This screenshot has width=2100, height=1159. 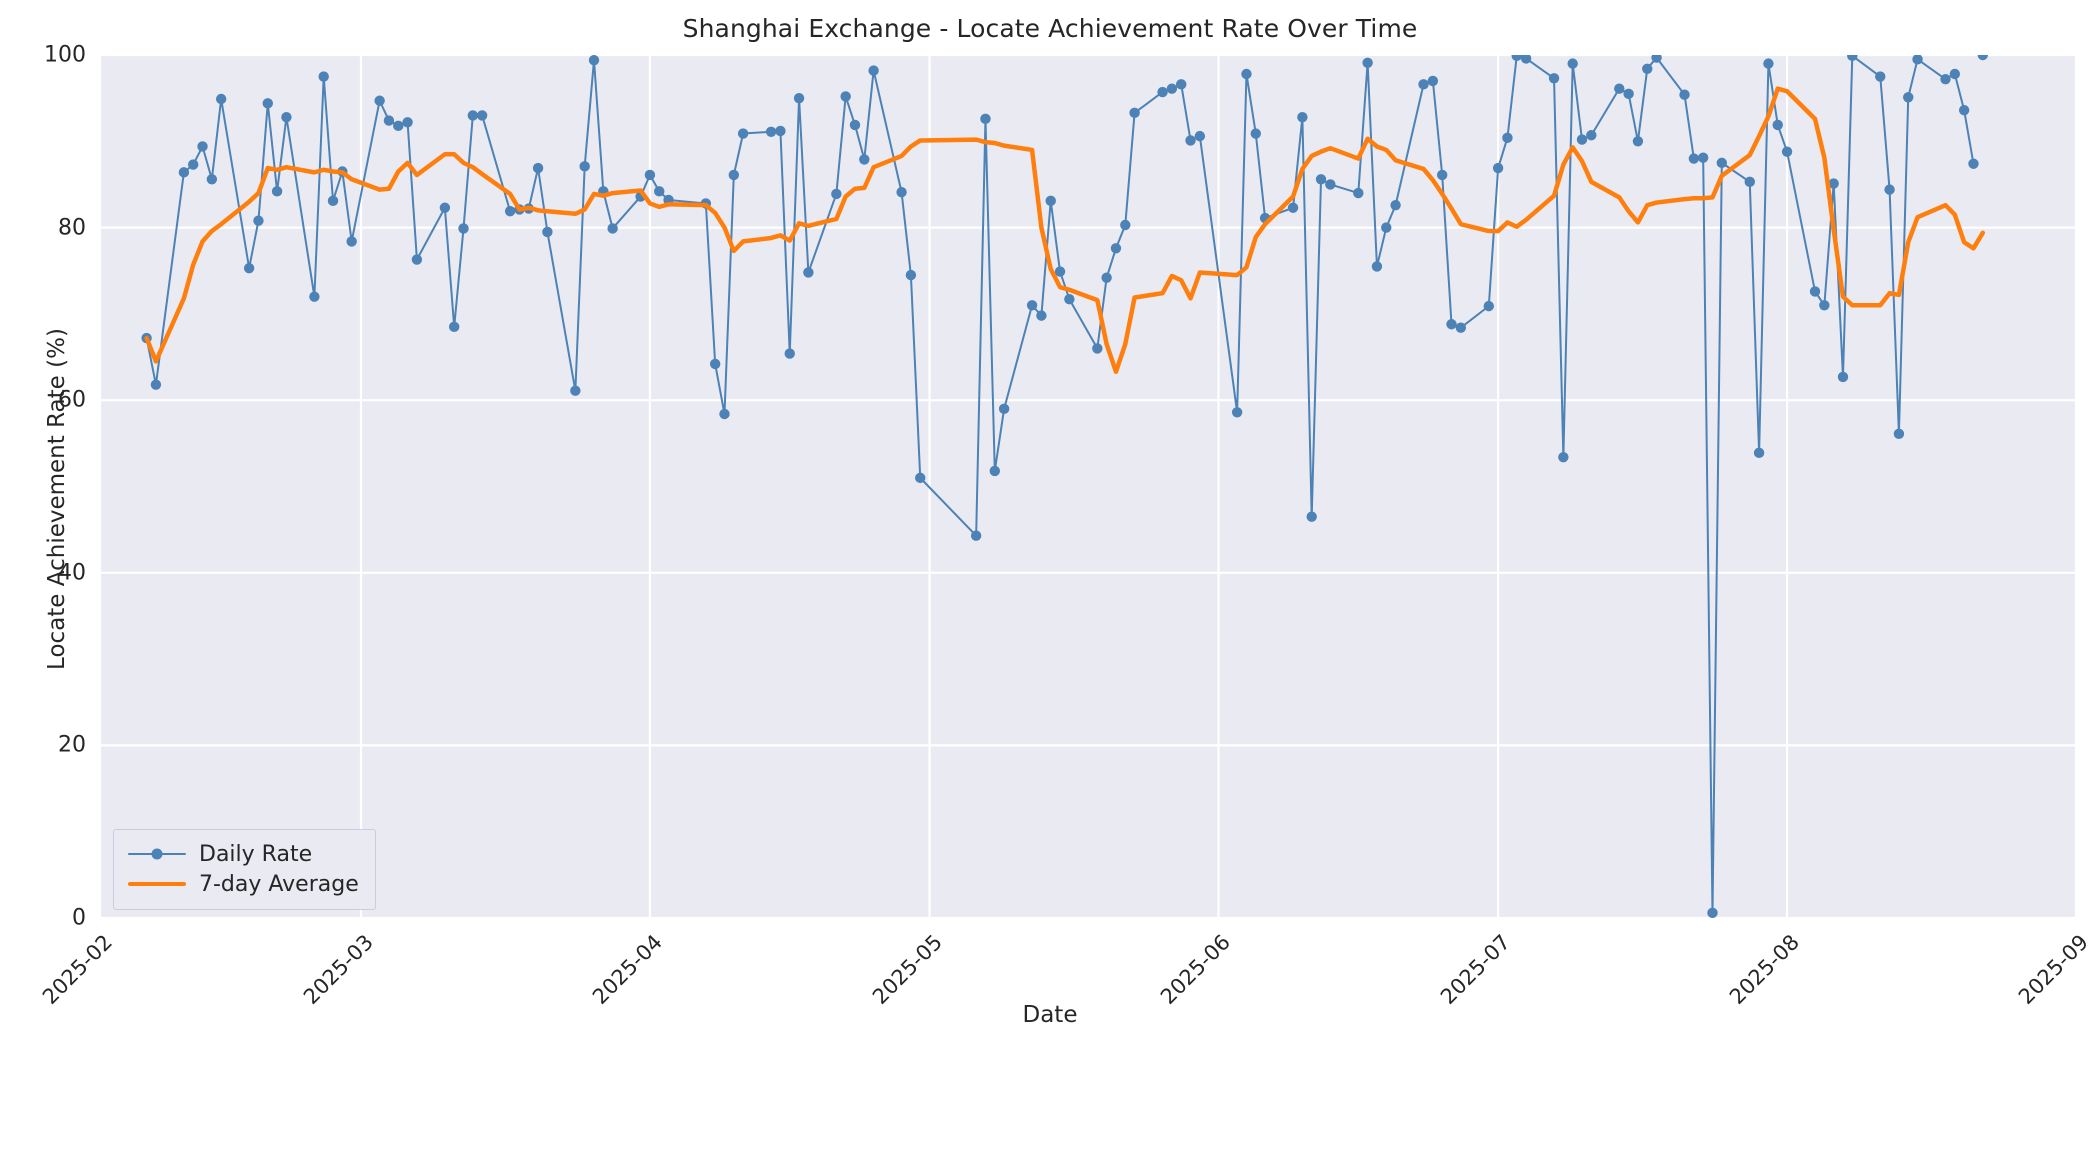 I want to click on legend-label-7-day-average: 7-day Average, so click(x=279, y=884).